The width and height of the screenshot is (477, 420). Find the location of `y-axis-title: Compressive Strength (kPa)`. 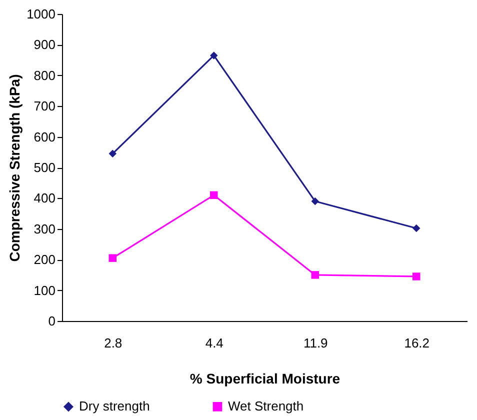

y-axis-title: Compressive Strength (kPa) is located at coordinates (14, 168).